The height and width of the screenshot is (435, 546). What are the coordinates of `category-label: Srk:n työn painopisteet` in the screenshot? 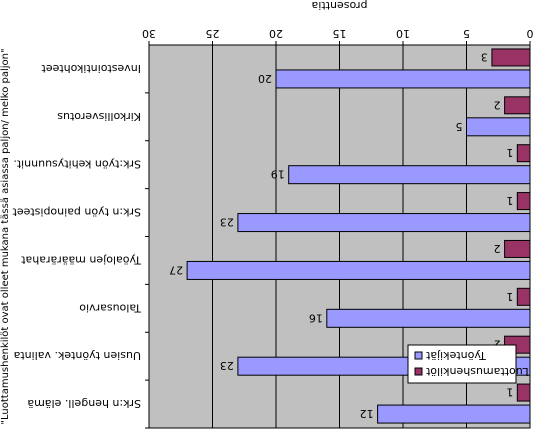 It's located at (76, 212).